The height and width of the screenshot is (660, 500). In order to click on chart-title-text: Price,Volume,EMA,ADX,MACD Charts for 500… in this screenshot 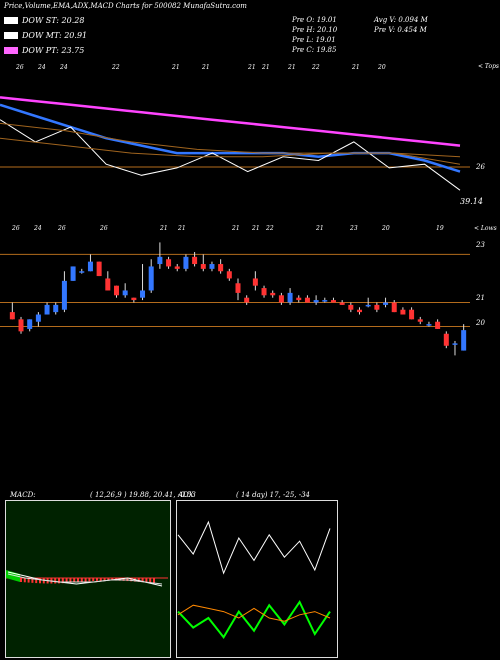, I will do `click(92, 6)`.